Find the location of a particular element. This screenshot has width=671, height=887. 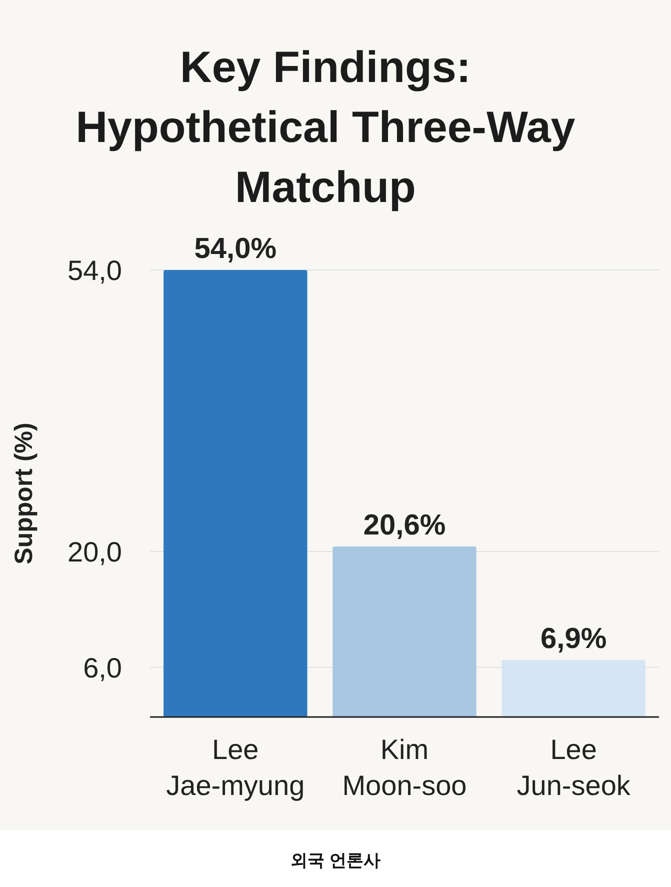

y-axis-title: Support (%) is located at coordinates (24, 493).